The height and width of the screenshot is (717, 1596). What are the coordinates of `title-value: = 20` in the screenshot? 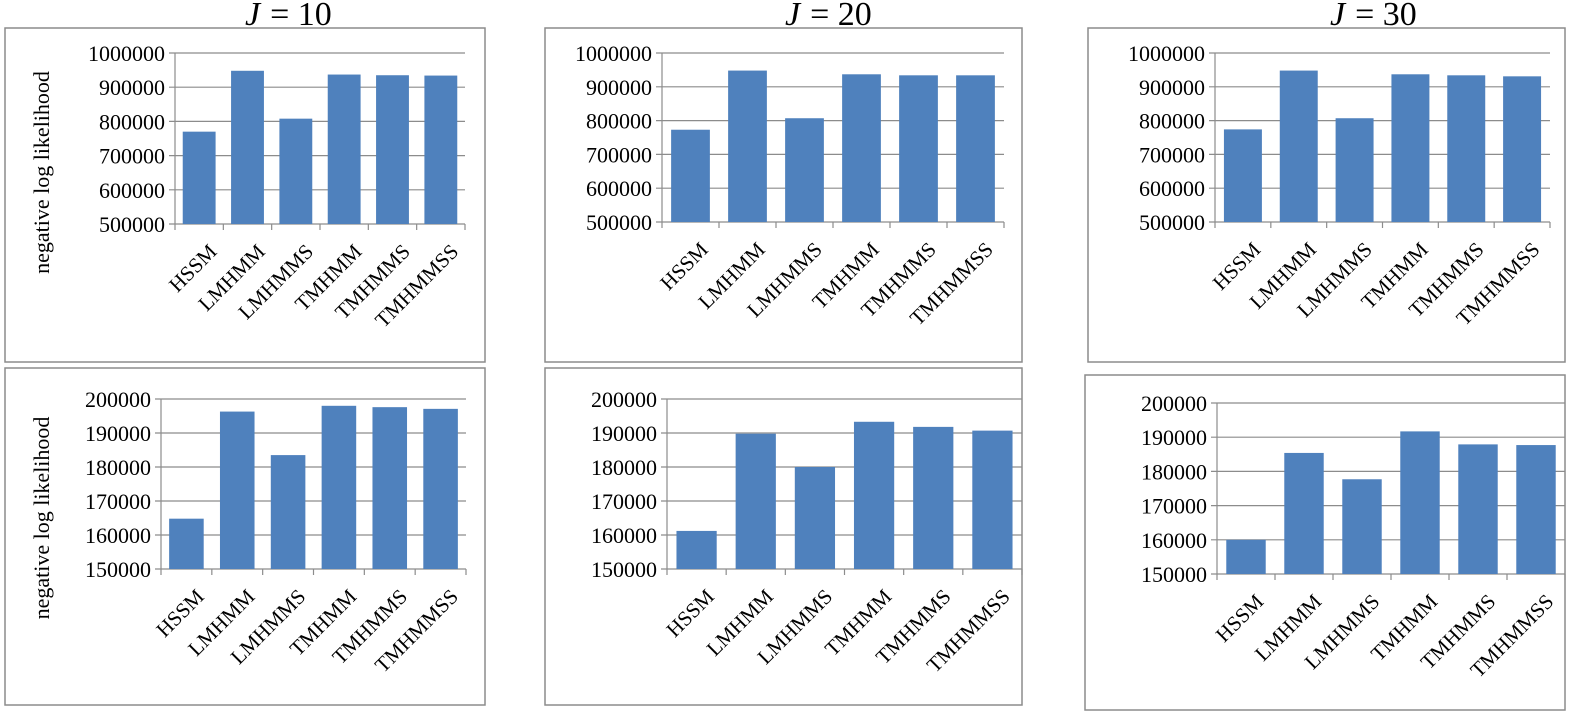 It's located at (841, 16).